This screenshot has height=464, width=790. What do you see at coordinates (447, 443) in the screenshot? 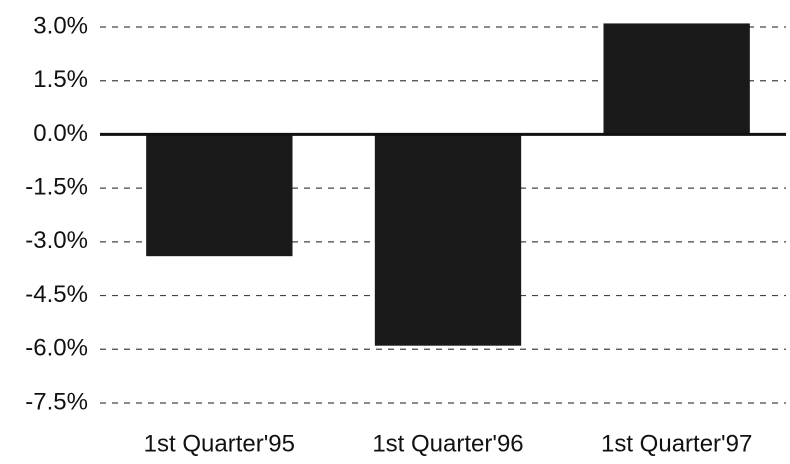
I see `x-tick-label: 1st Quarter'96` at bounding box center [447, 443].